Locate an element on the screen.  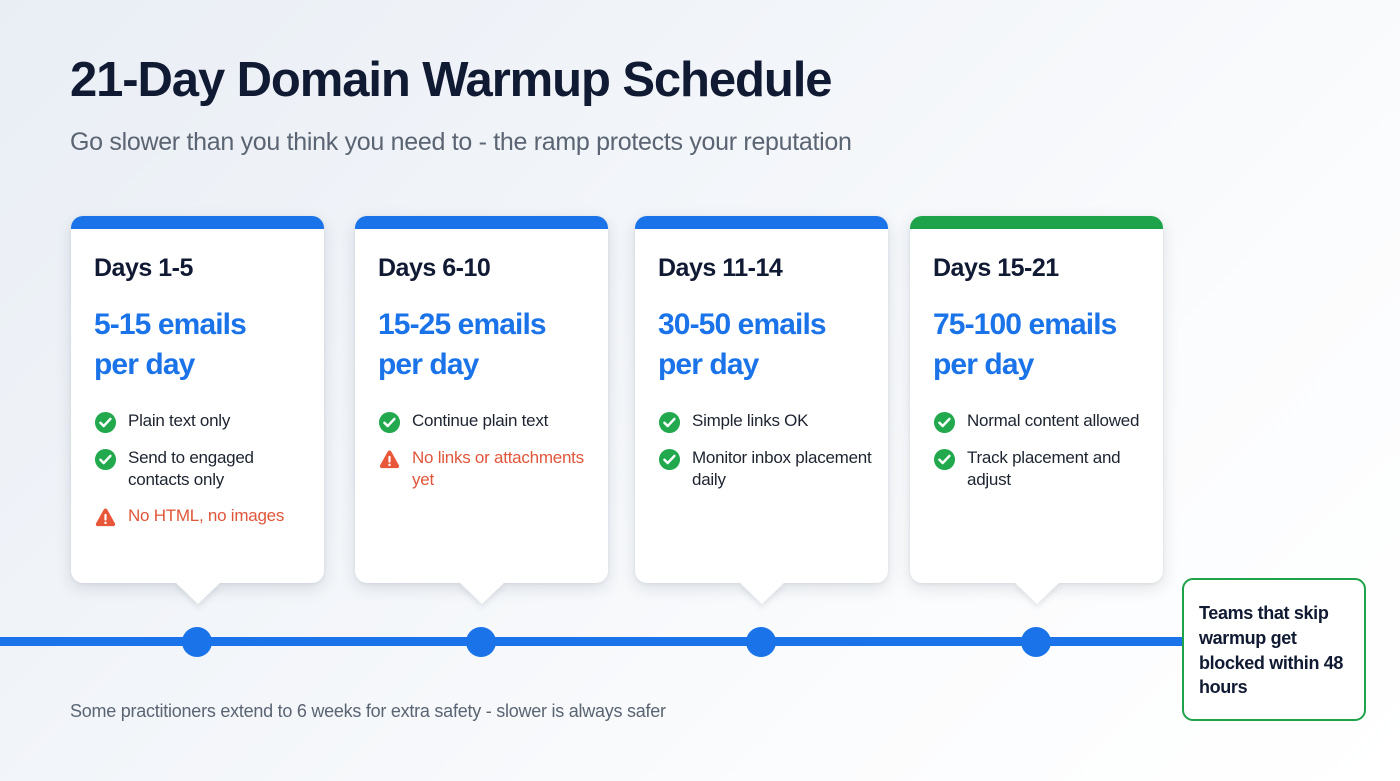
page-title: 21-Day Domain Warmup Schedule is located at coordinates (451, 80).